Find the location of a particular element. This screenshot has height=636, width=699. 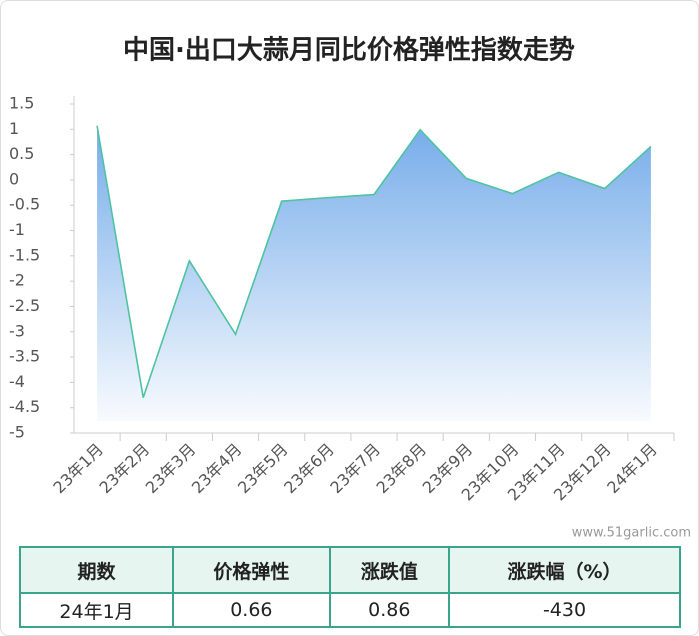

y-tick-label: -0.5 is located at coordinates (24, 204).